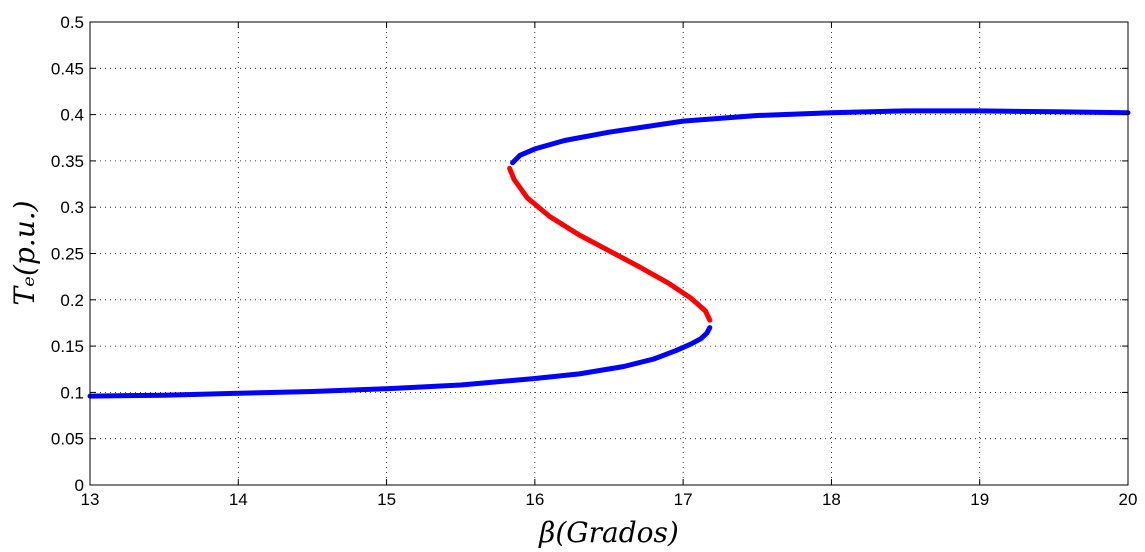  What do you see at coordinates (534, 499) in the screenshot?
I see `x-tick-label: 16` at bounding box center [534, 499].